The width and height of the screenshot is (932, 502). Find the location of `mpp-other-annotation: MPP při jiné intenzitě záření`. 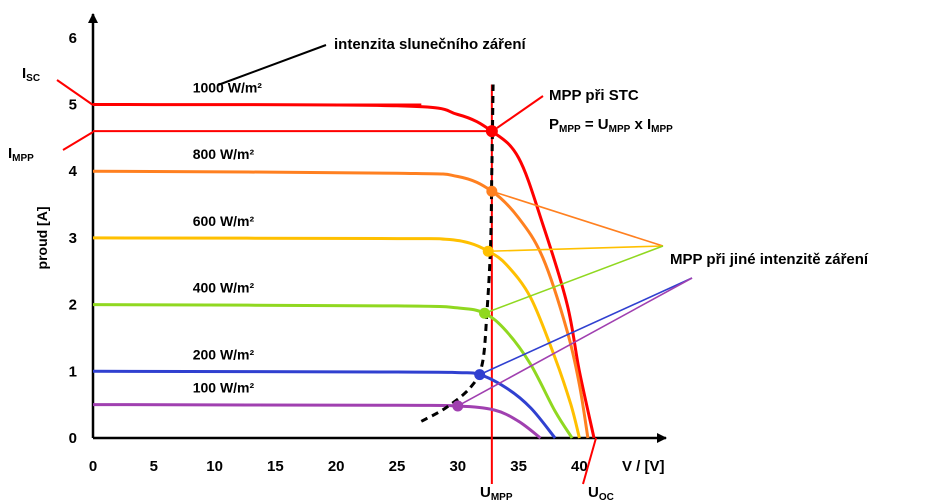

mpp-other-annotation: MPP při jiné intenzitě záření is located at coordinates (769, 259).